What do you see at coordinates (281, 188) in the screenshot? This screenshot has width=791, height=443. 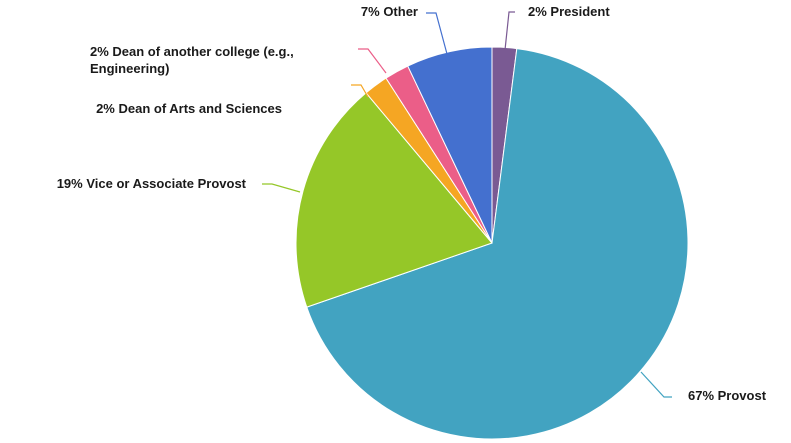 I see `leader-line-vice-or-associate-provost` at bounding box center [281, 188].